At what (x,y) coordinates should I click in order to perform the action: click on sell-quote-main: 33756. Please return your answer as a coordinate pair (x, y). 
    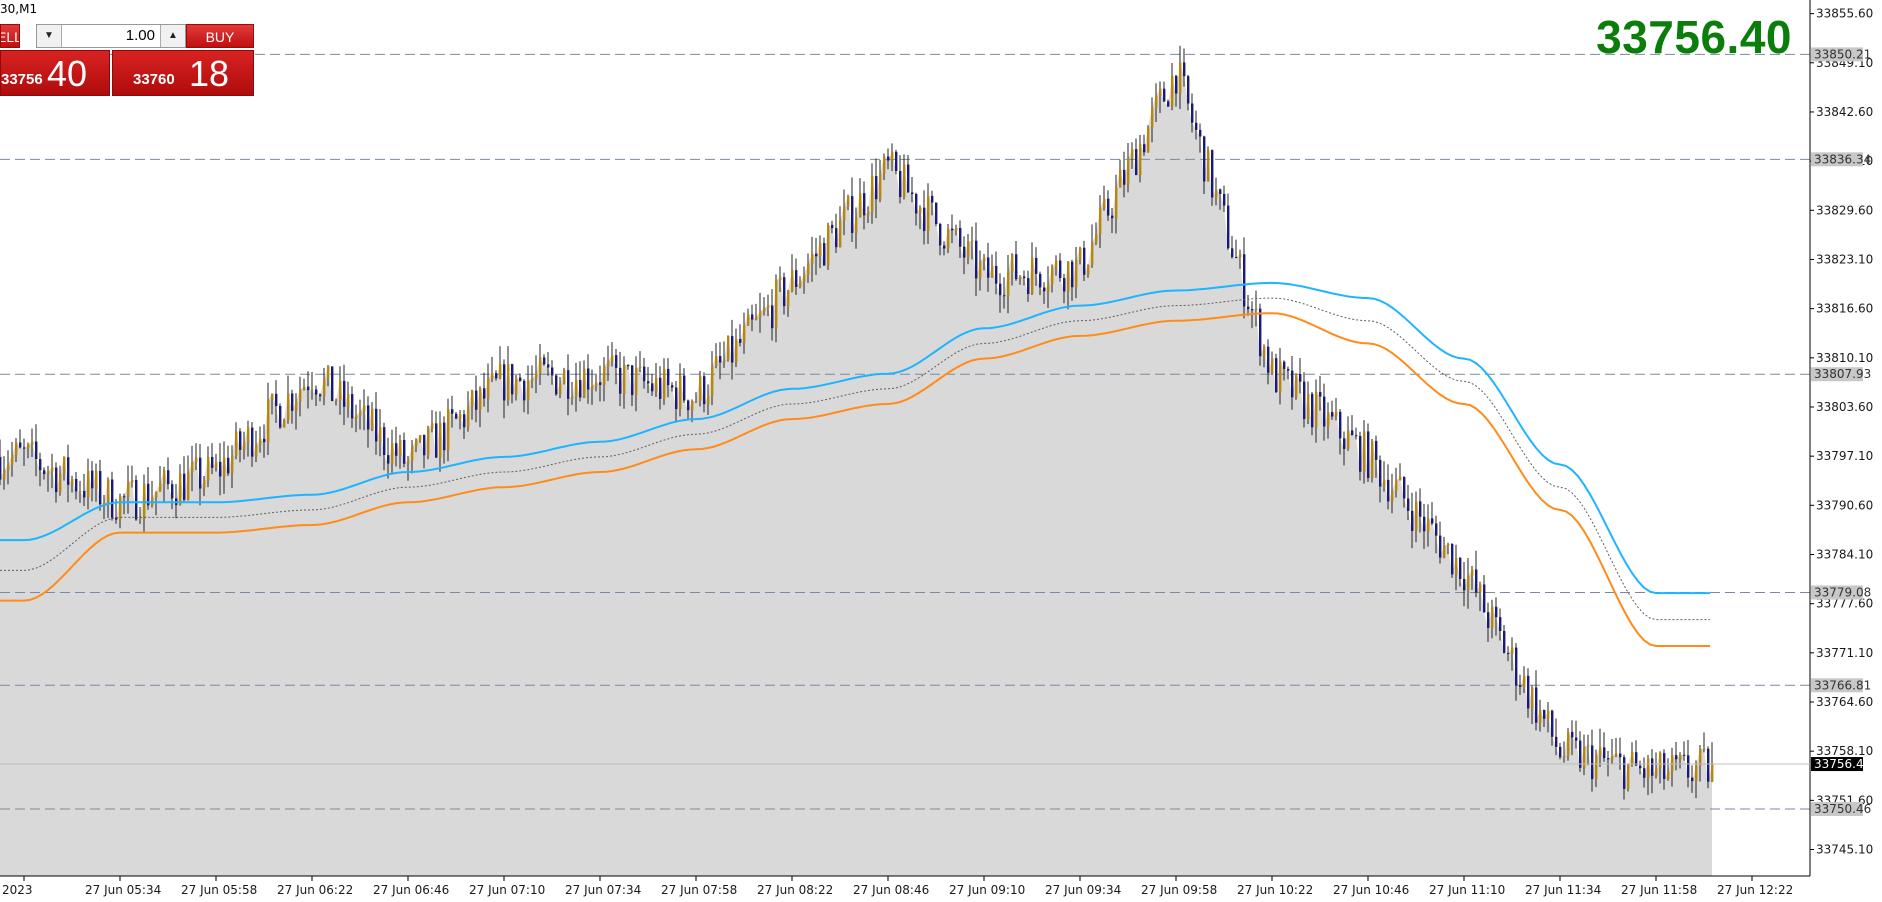
    Looking at the image, I should click on (22, 79).